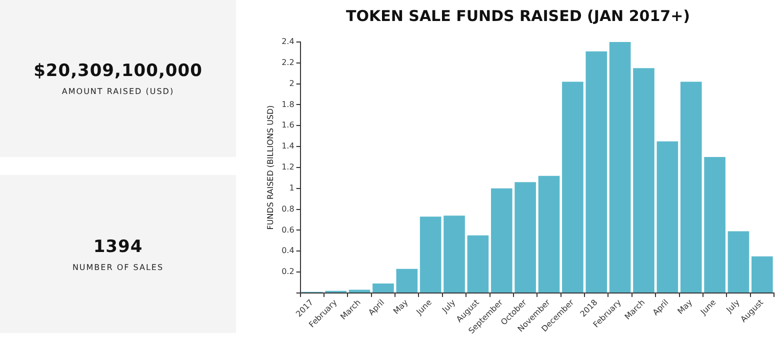 The width and height of the screenshot is (780, 337). I want to click on y-tick-label: 1.6, so click(288, 125).